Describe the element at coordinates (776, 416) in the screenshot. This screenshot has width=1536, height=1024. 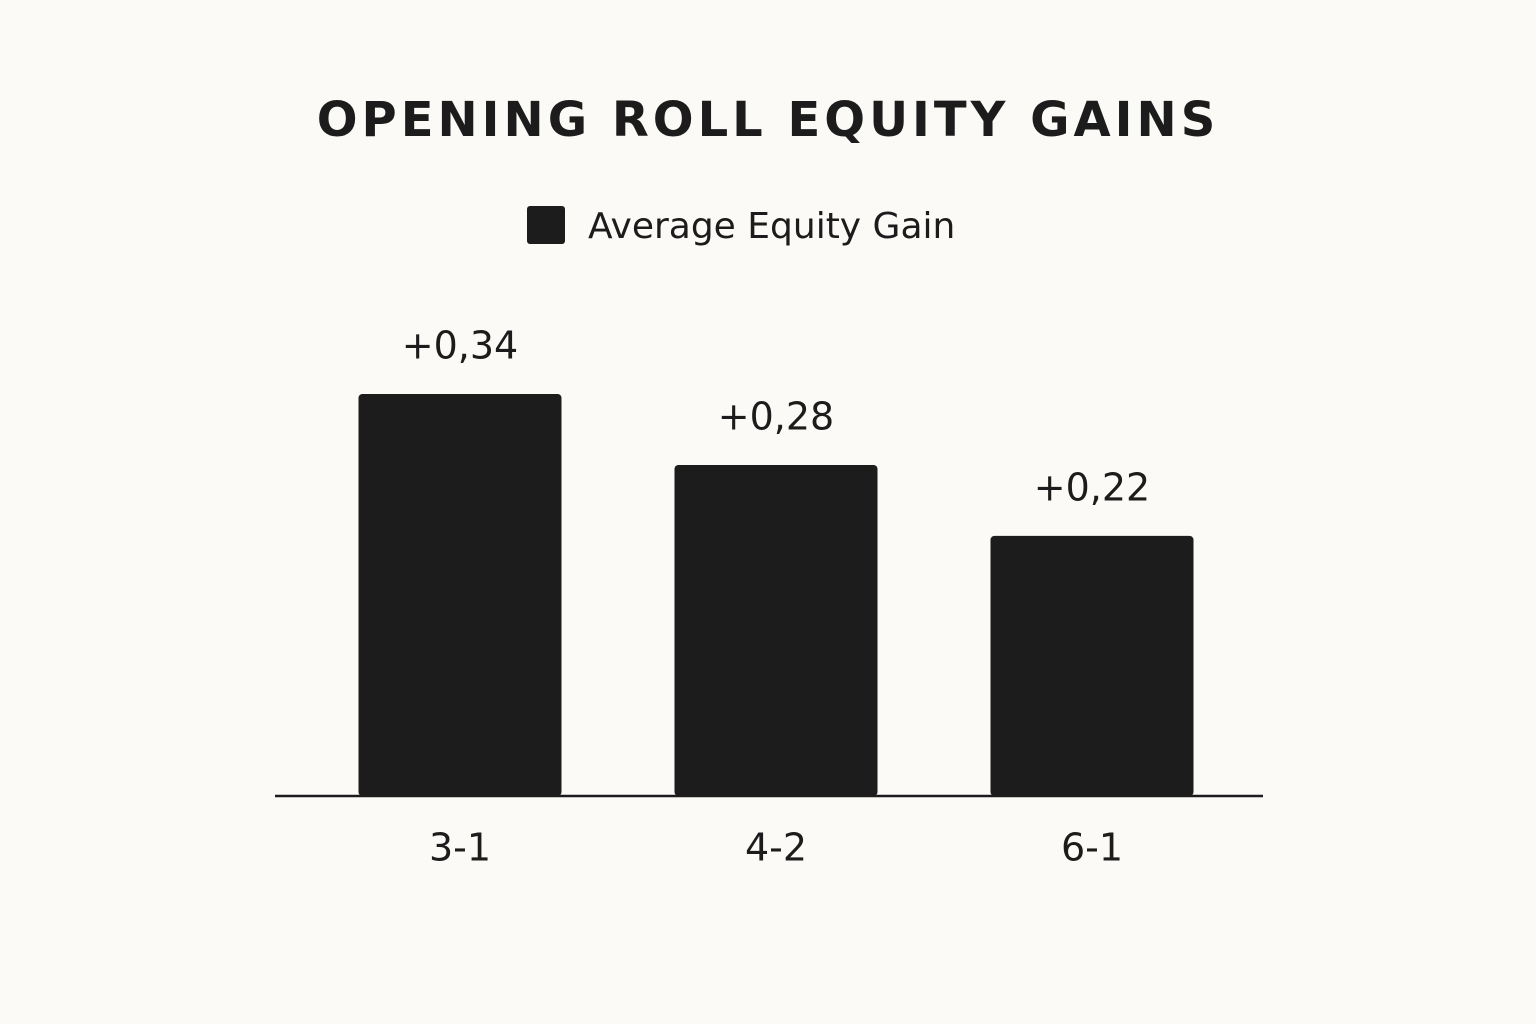
I see `value-label: +0,28` at that location.